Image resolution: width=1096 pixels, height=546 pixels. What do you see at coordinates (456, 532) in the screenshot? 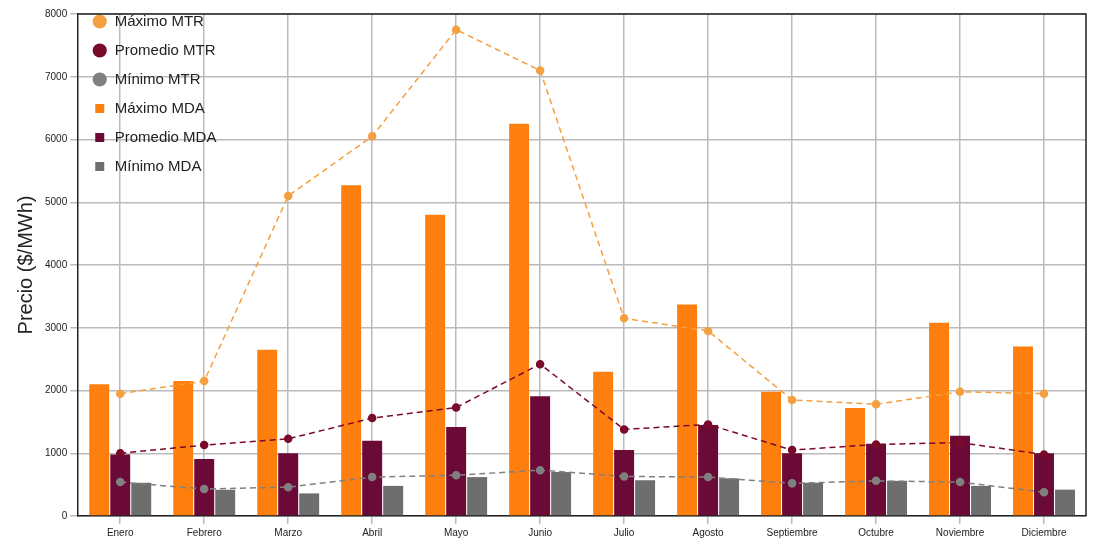
I see `x-tick-label: Mayo` at bounding box center [456, 532].